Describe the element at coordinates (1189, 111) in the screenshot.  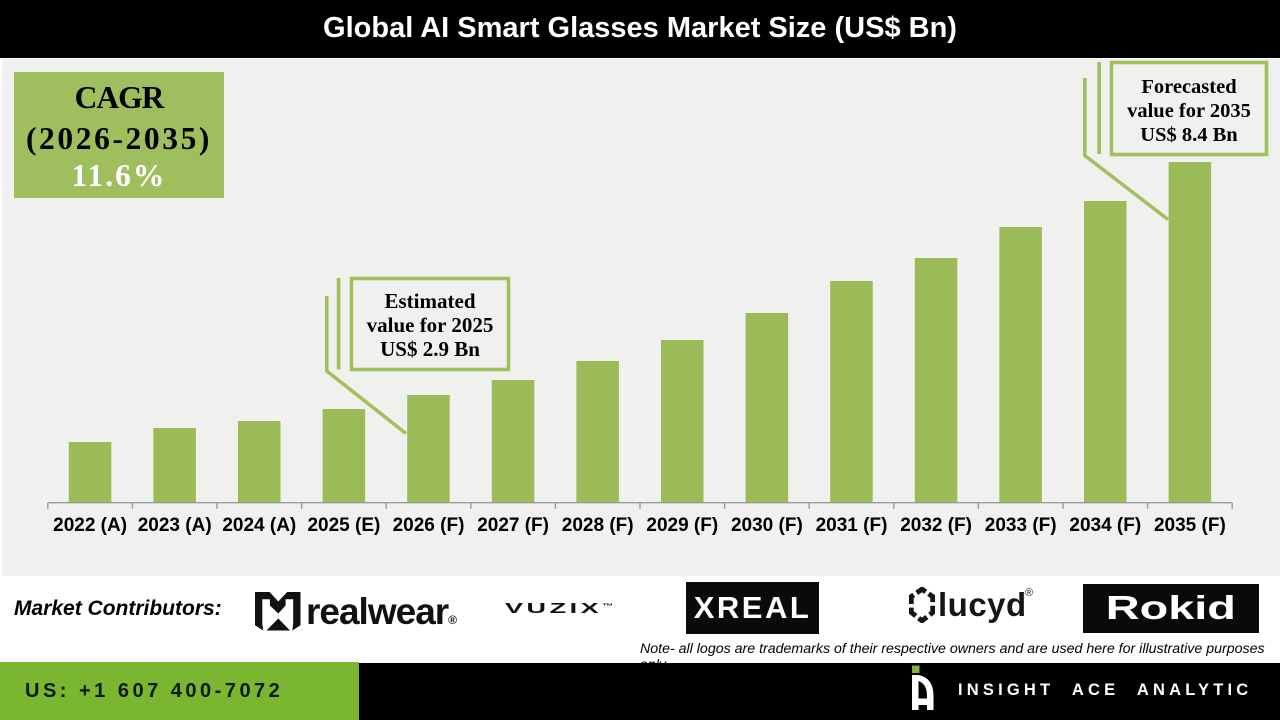
I see `svg-text: value for 2035` at that location.